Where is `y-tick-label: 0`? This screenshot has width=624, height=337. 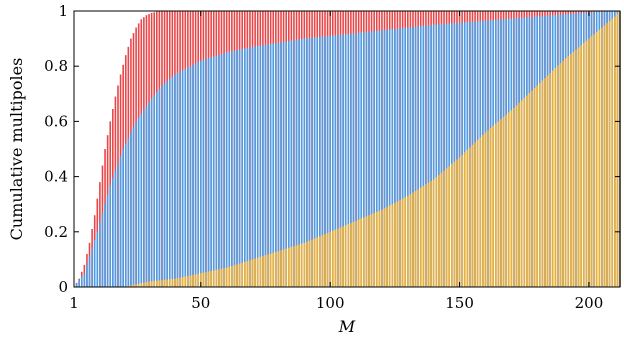
y-tick-label: 0 is located at coordinates (63, 287).